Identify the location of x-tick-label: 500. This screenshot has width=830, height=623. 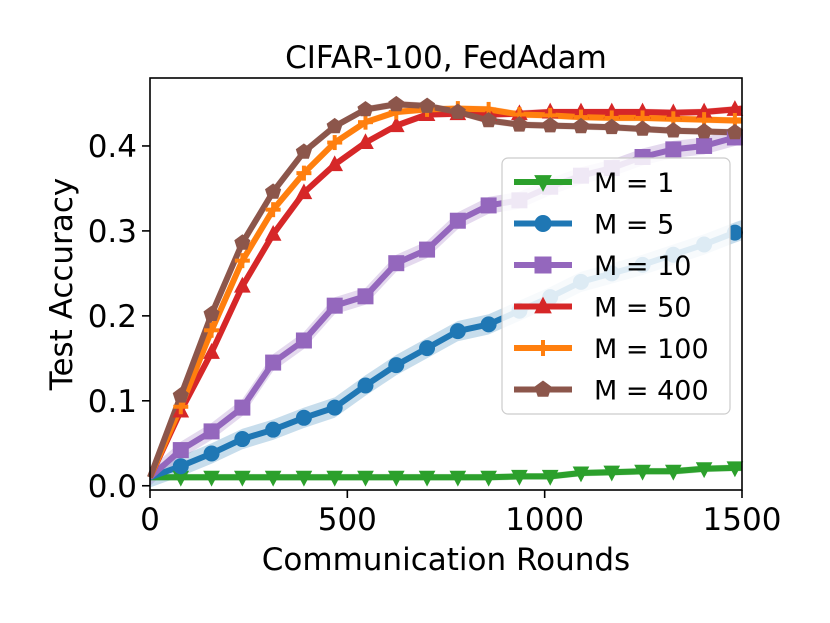
(347, 520).